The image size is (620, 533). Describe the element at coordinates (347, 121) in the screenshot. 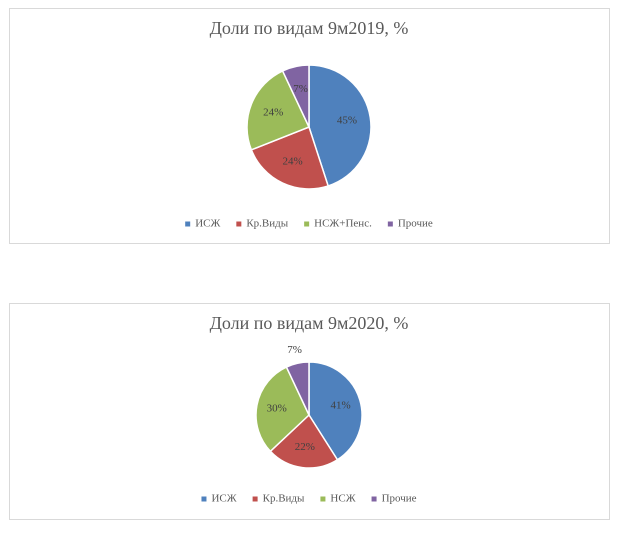

I see `data-label: 45%` at that location.